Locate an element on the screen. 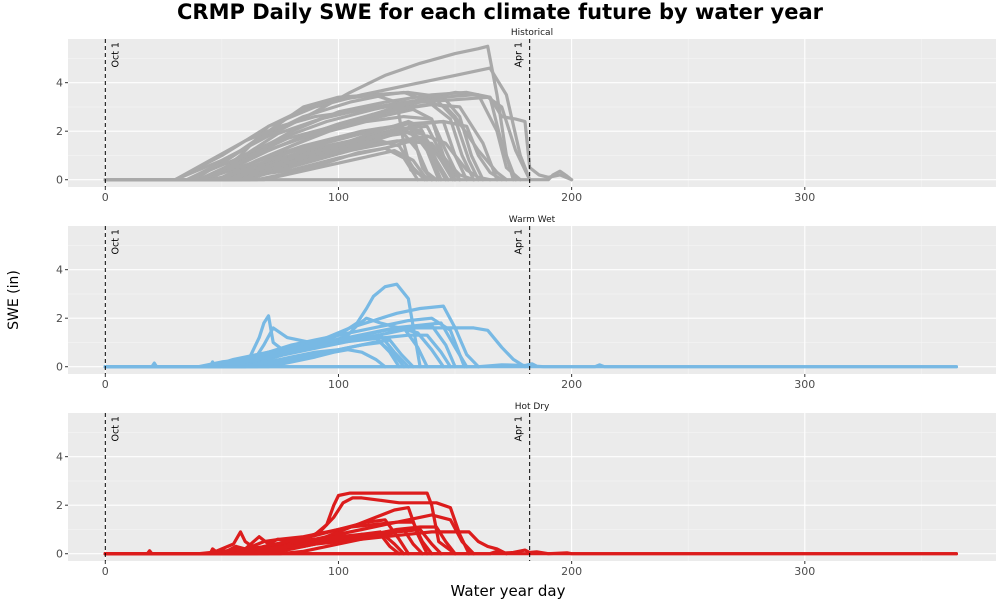  facet-label: Warm Wet is located at coordinates (532, 220).